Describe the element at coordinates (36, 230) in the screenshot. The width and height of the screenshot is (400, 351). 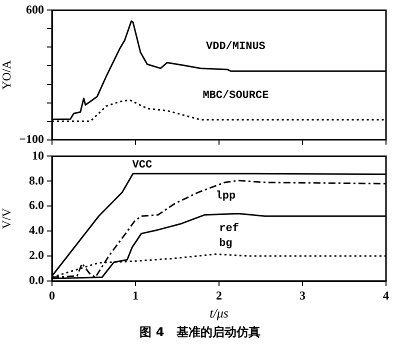
I see `y-tick-label: 4.0` at that location.